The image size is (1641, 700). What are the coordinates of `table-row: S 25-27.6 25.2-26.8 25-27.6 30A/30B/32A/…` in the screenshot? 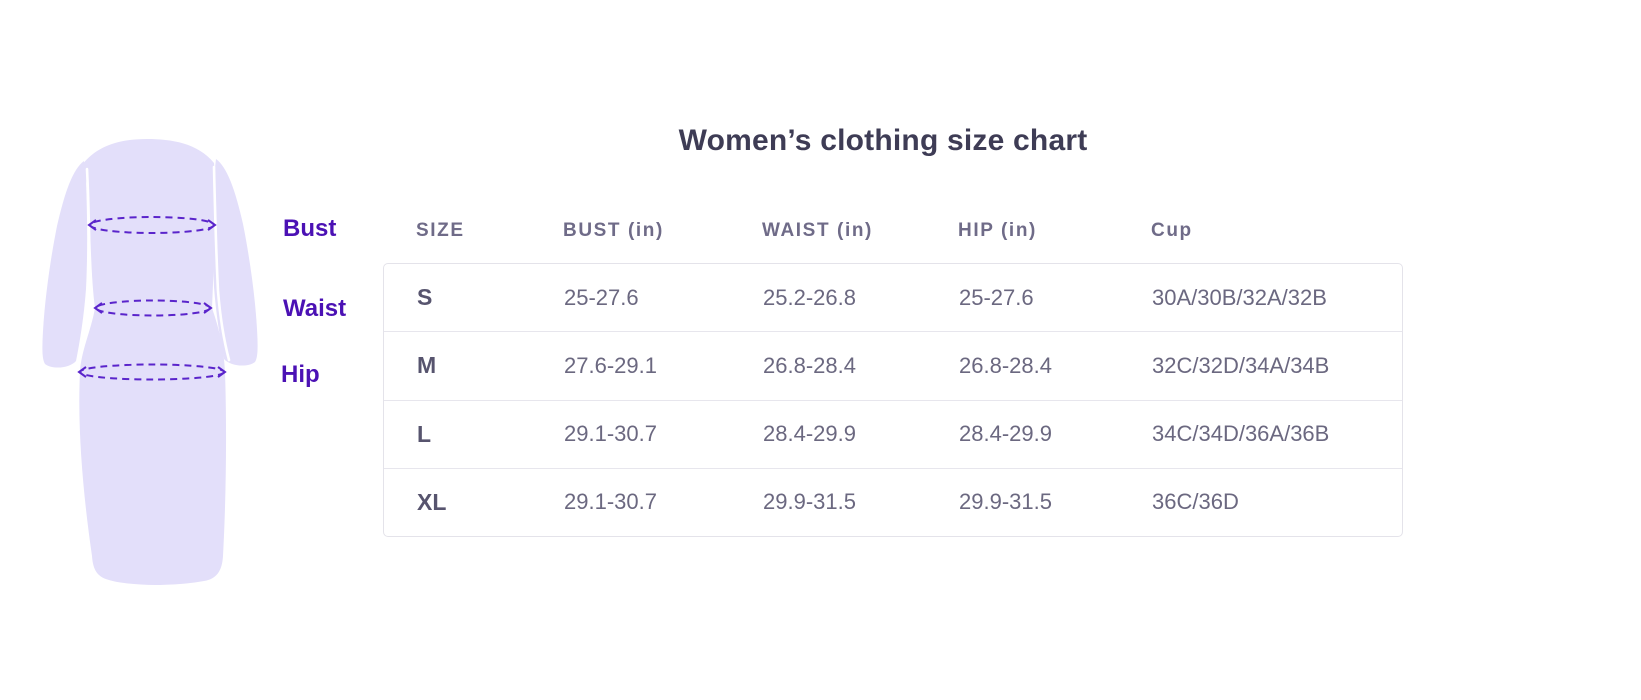 It's located at (893, 297).